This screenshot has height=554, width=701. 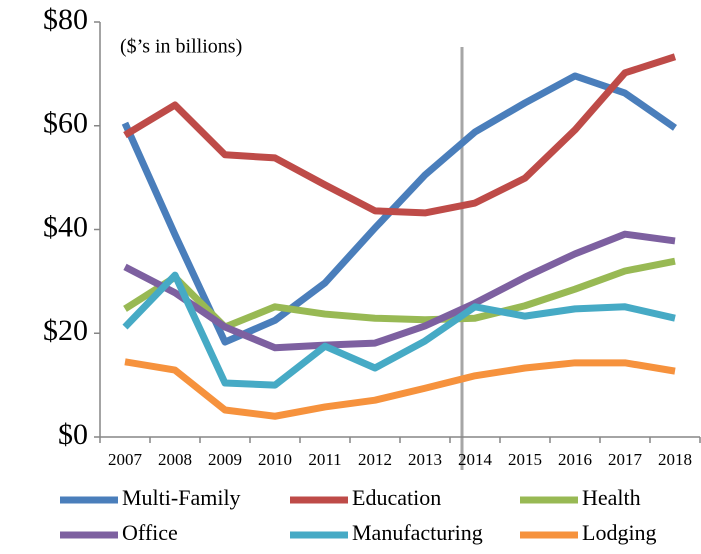 What do you see at coordinates (73, 434) in the screenshot?
I see `y-tick-label: $0` at bounding box center [73, 434].